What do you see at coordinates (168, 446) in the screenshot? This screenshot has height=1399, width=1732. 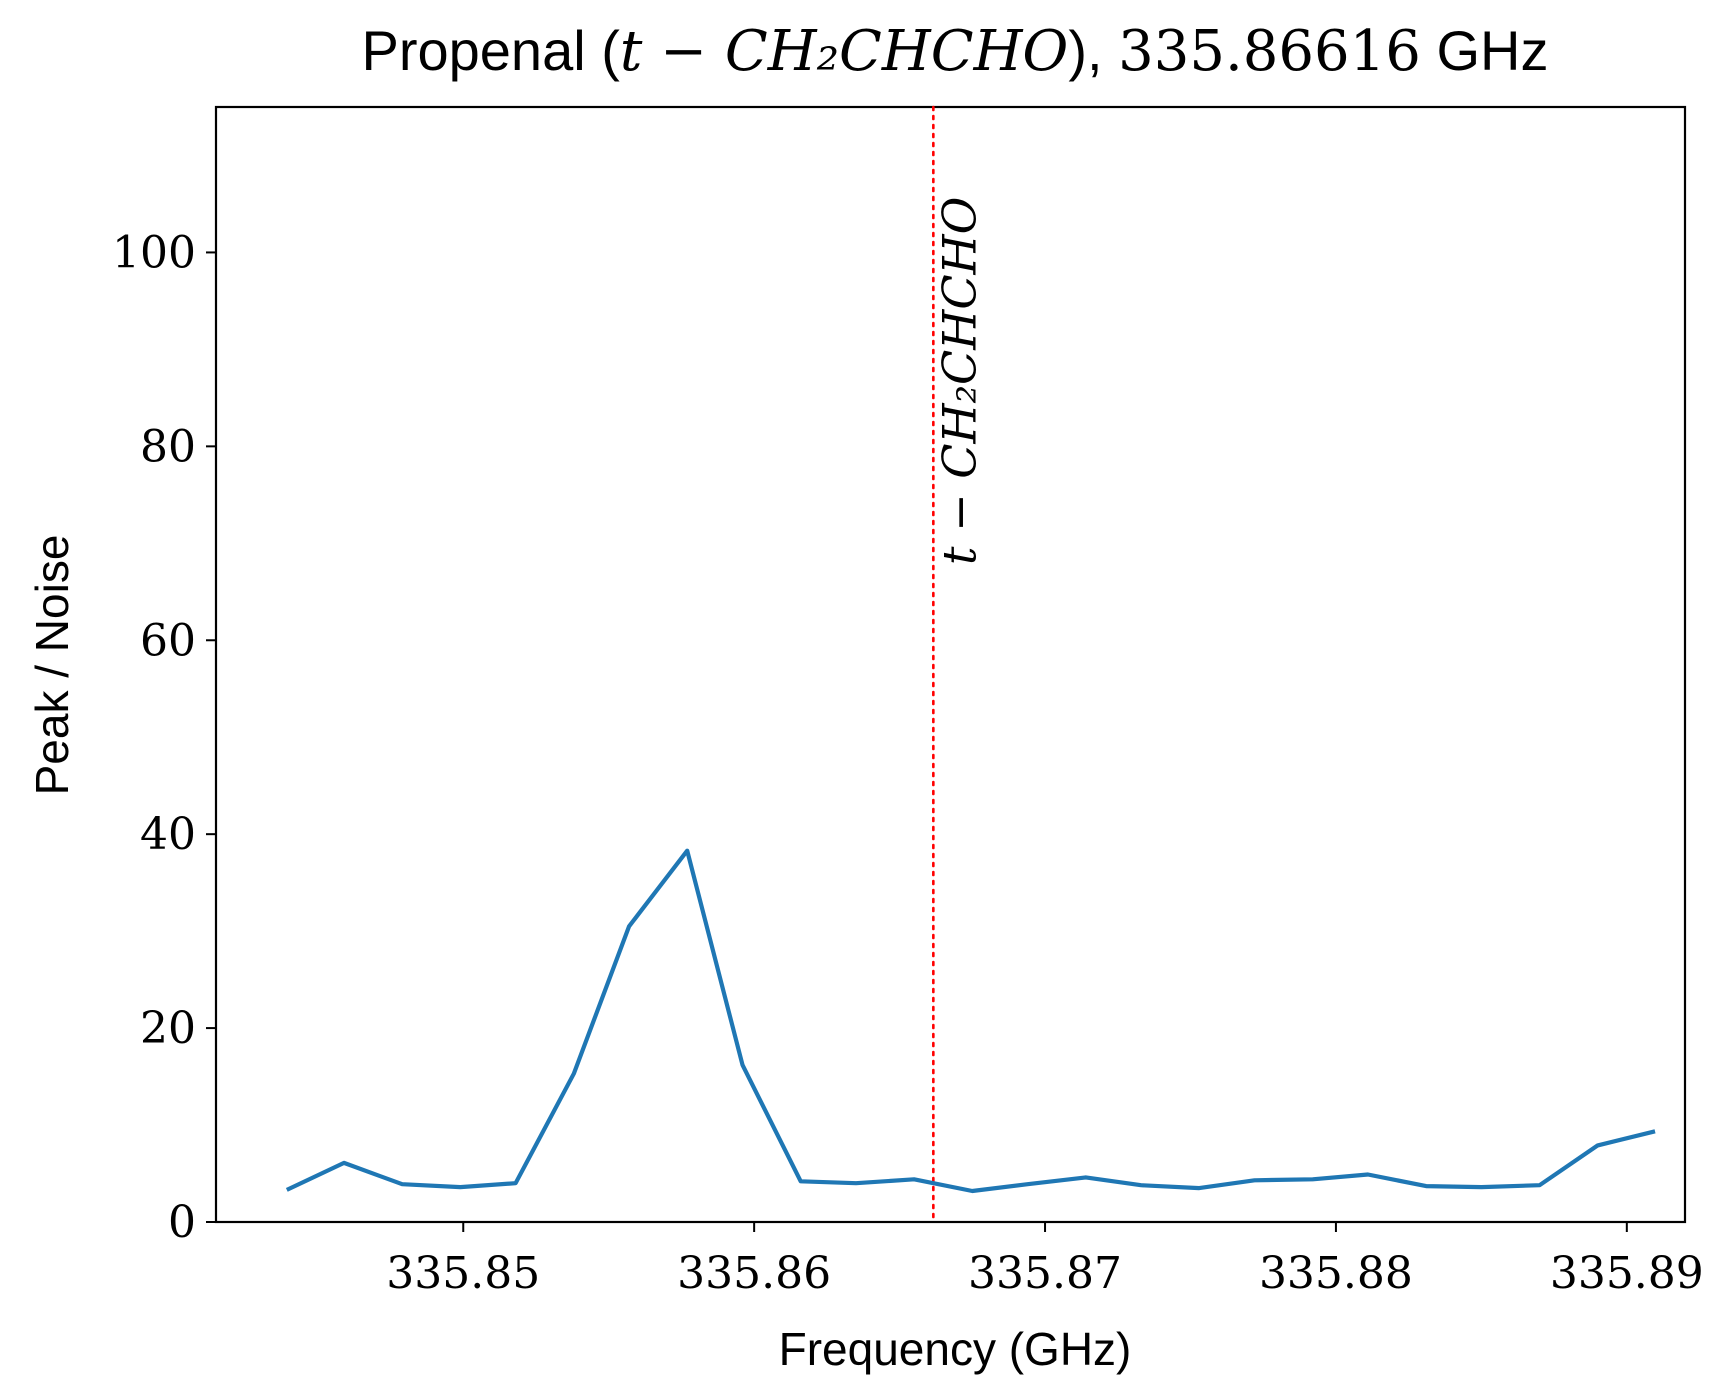 I see `y-tick-label: 80` at bounding box center [168, 446].